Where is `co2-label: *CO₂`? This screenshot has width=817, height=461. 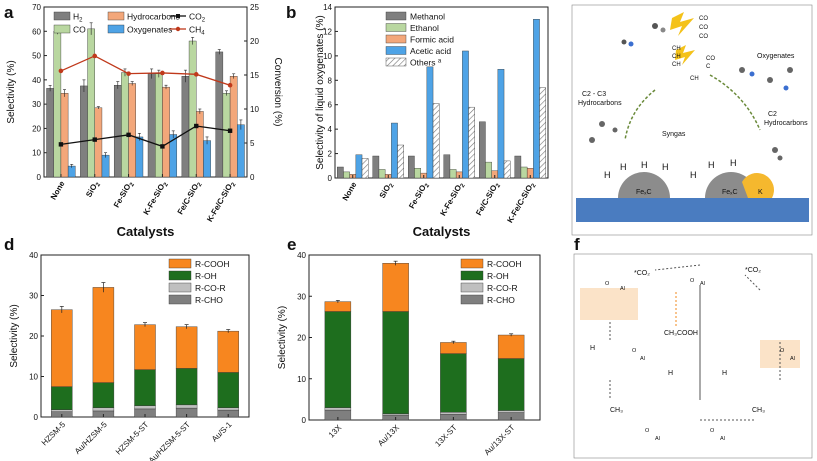
co2-label: *CO₂ is located at coordinates (642, 273).